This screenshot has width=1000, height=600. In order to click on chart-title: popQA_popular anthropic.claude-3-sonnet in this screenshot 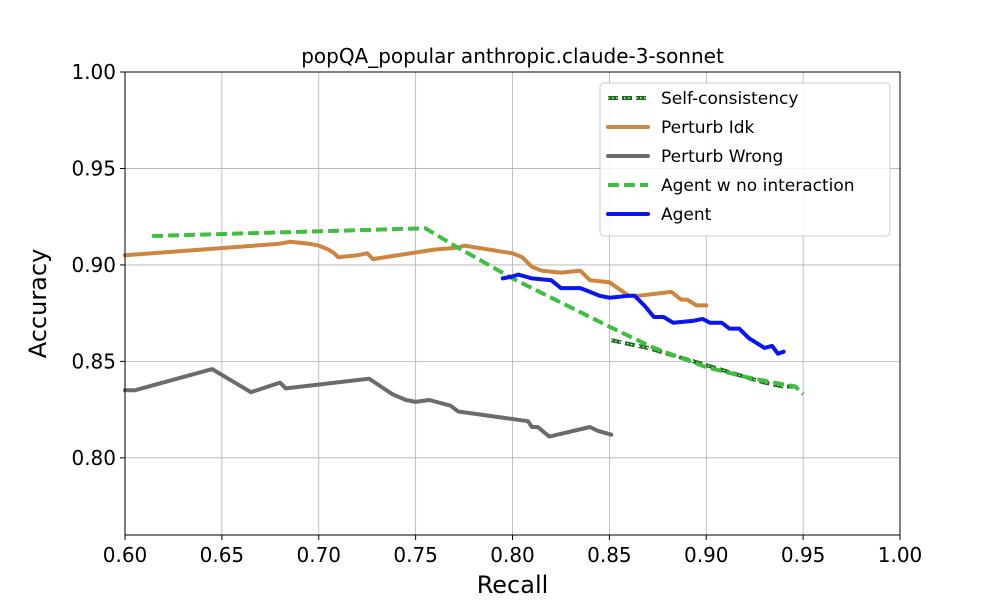, I will do `click(512, 56)`.